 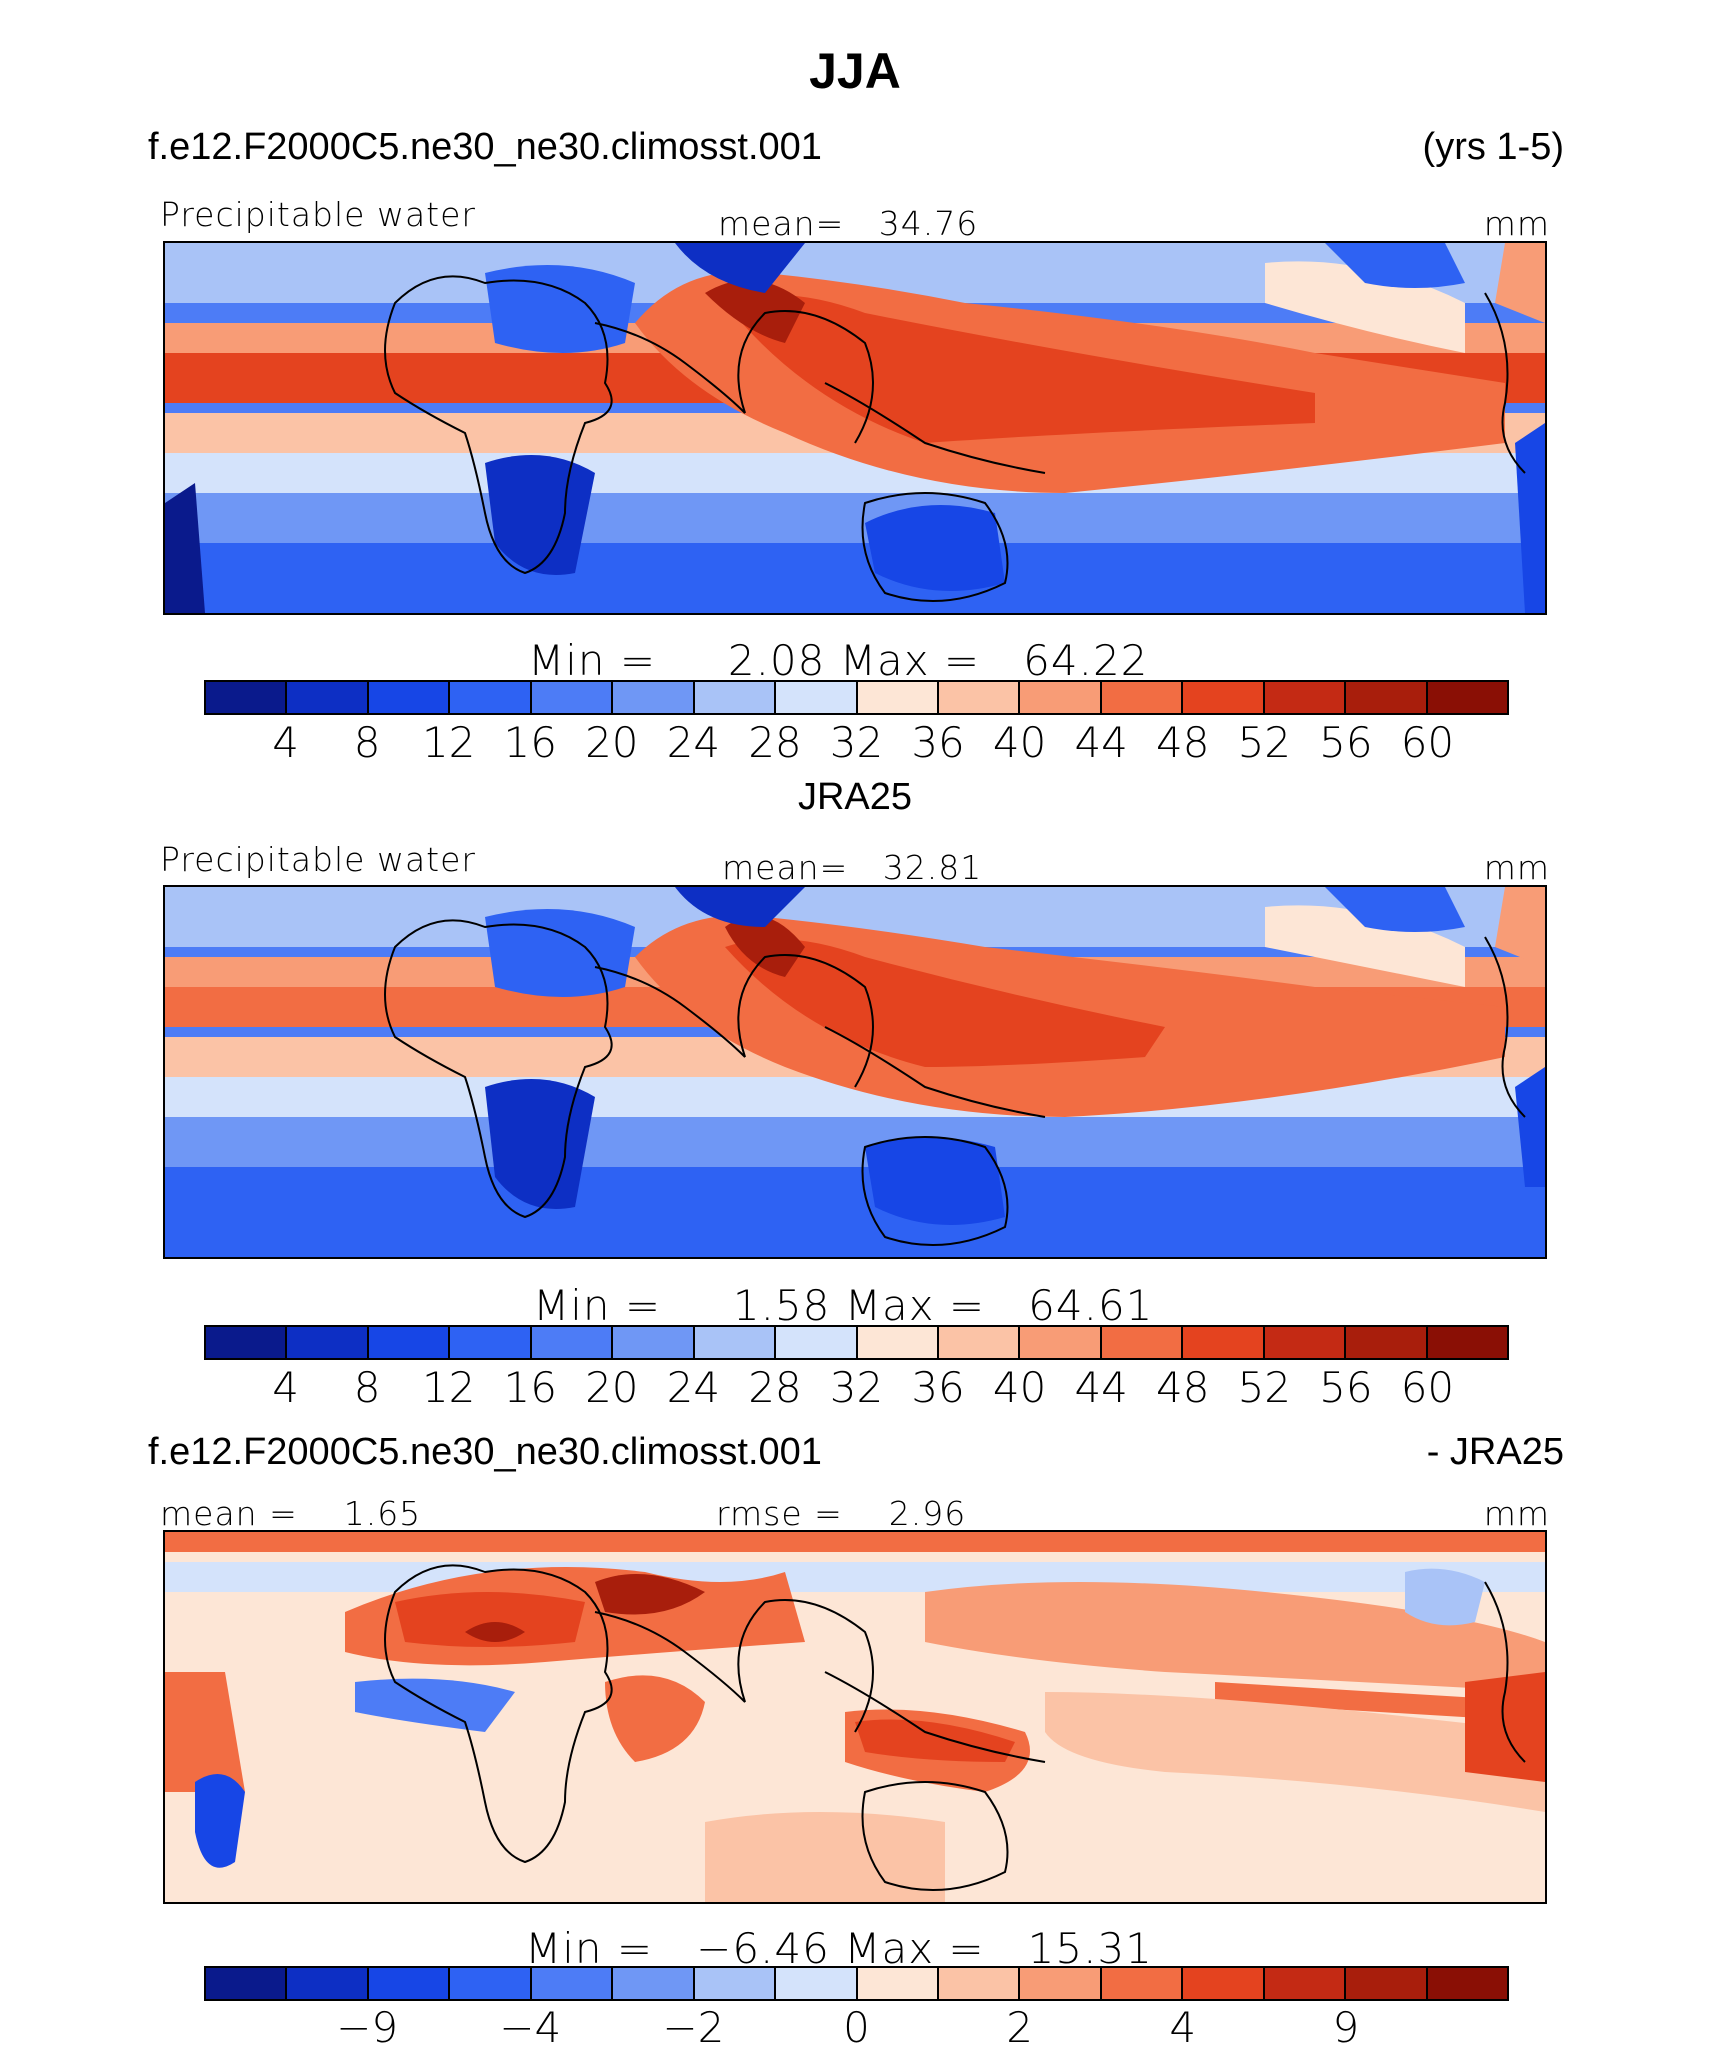 I want to click on map-obs, so click(x=855, y=1072).